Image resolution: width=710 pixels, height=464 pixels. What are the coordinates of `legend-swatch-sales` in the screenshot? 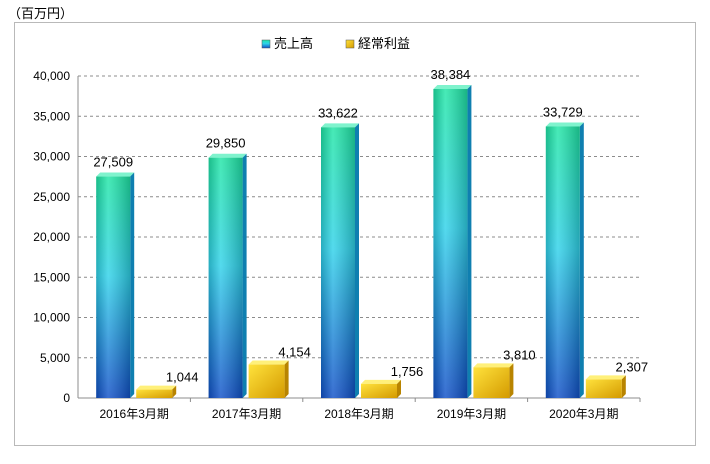 It's located at (266, 44).